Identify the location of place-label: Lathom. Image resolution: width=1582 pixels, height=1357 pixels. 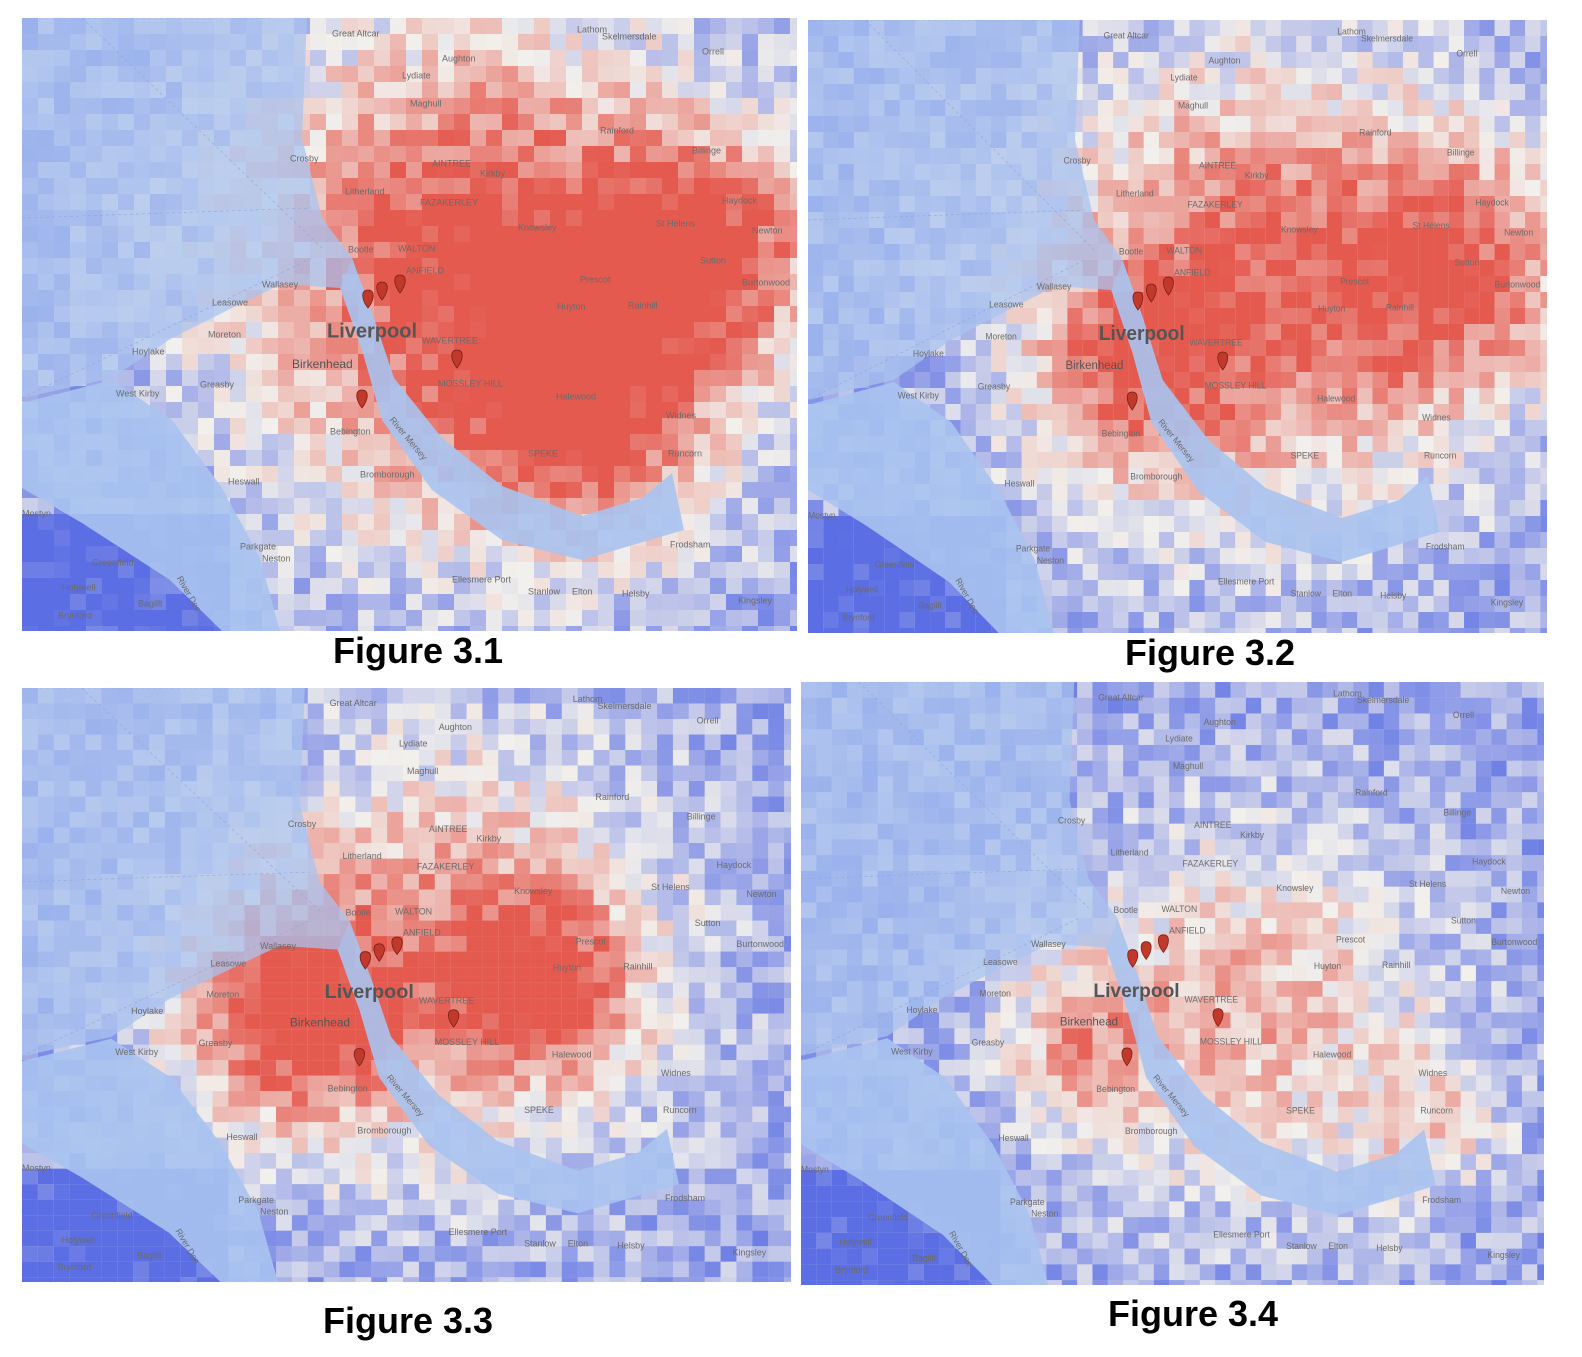
(592, 29).